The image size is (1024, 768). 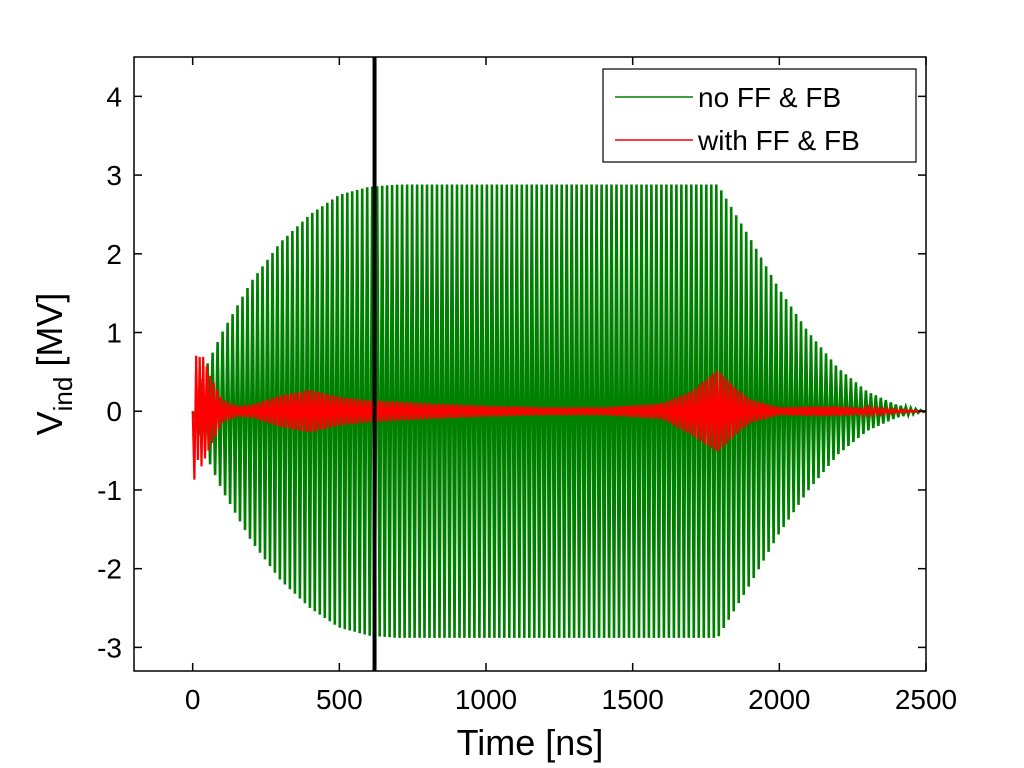 I want to click on x-tick-label: 2000, so click(x=779, y=699).